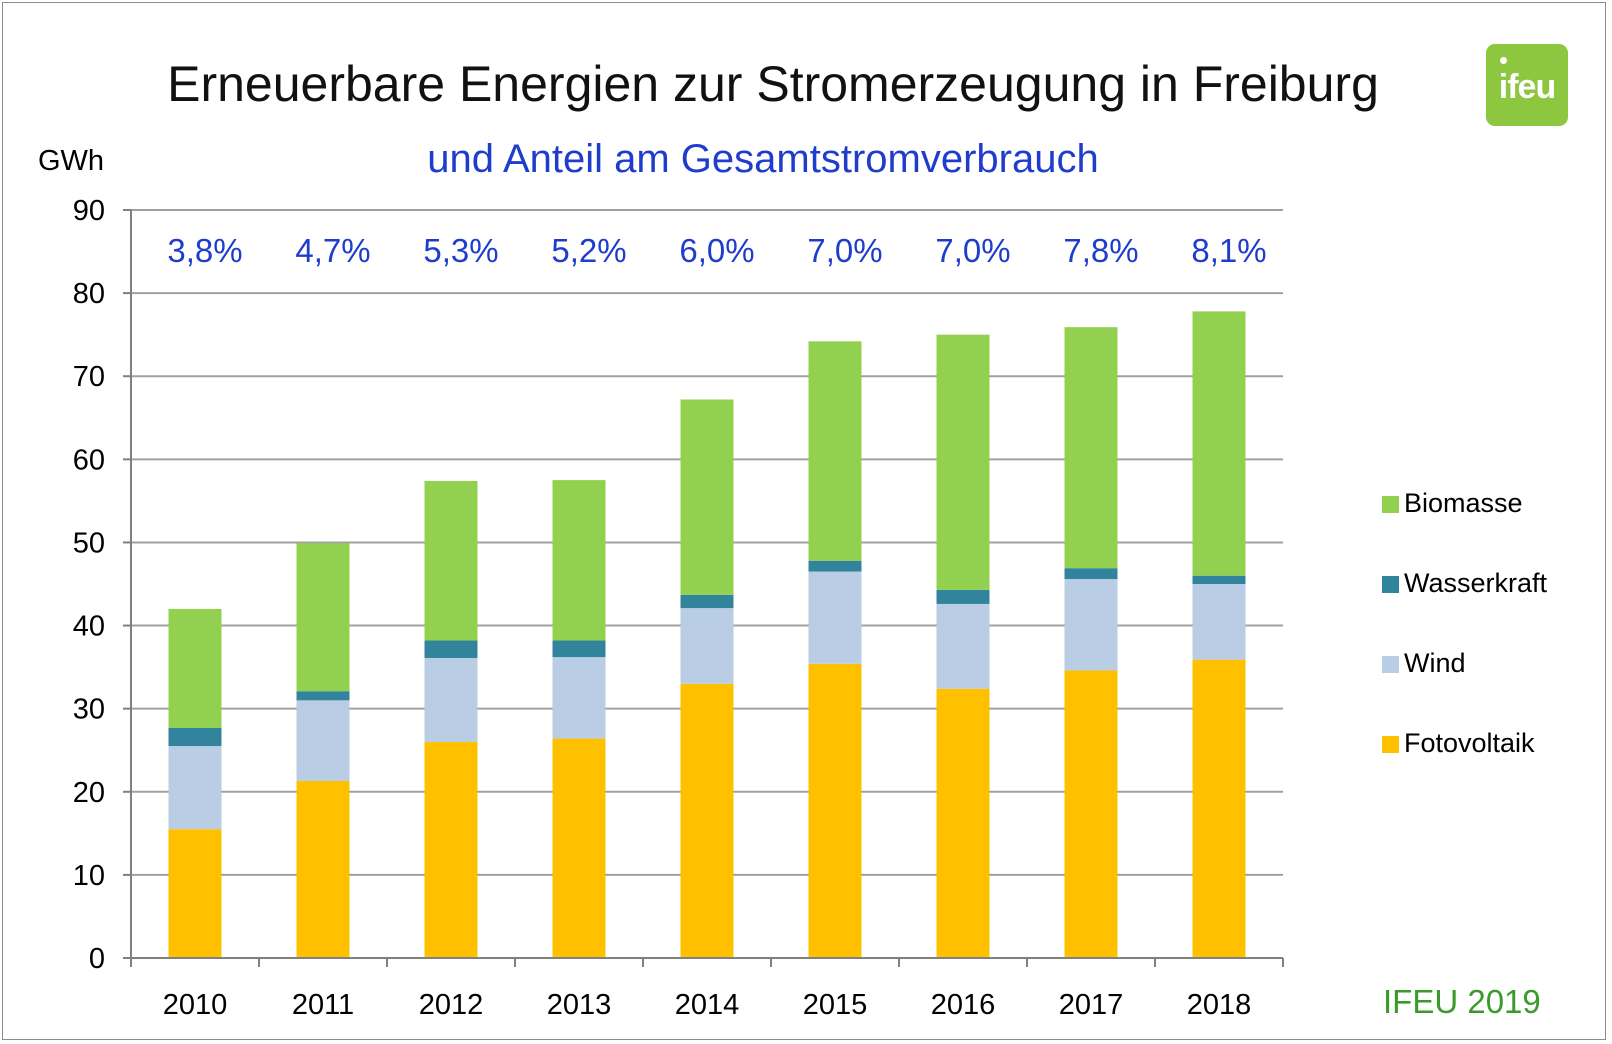 This screenshot has height=1044, width=1612. What do you see at coordinates (1091, 814) in the screenshot?
I see `bar-fotovoltaik-2017` at bounding box center [1091, 814].